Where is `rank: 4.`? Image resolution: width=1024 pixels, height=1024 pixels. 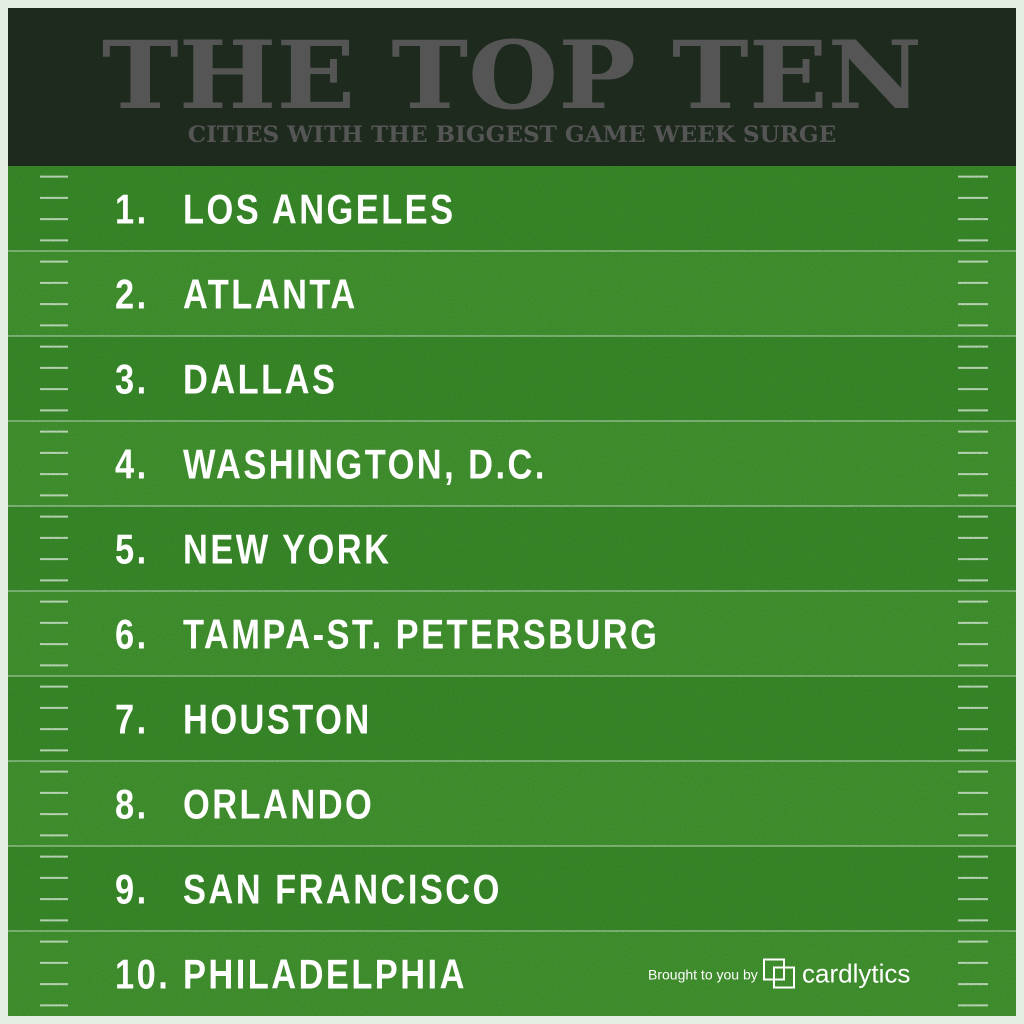 rank: 4. is located at coordinates (132, 464).